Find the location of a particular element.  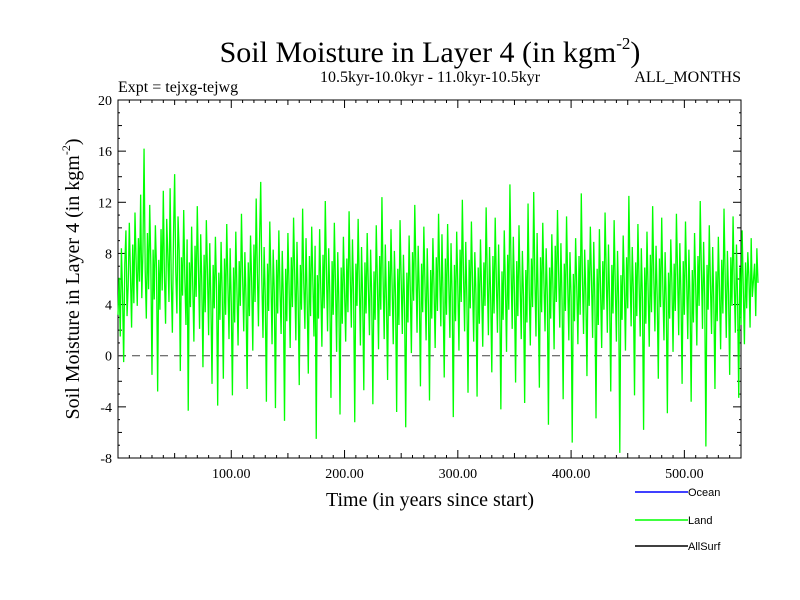

legend-label-allsurf: AllSurf is located at coordinates (704, 547).